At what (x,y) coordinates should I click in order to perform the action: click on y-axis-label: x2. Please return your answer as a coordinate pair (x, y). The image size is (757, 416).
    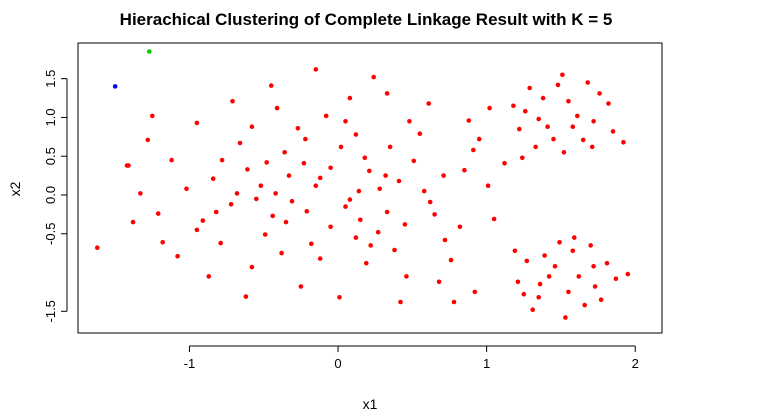
    Looking at the image, I should click on (15, 188).